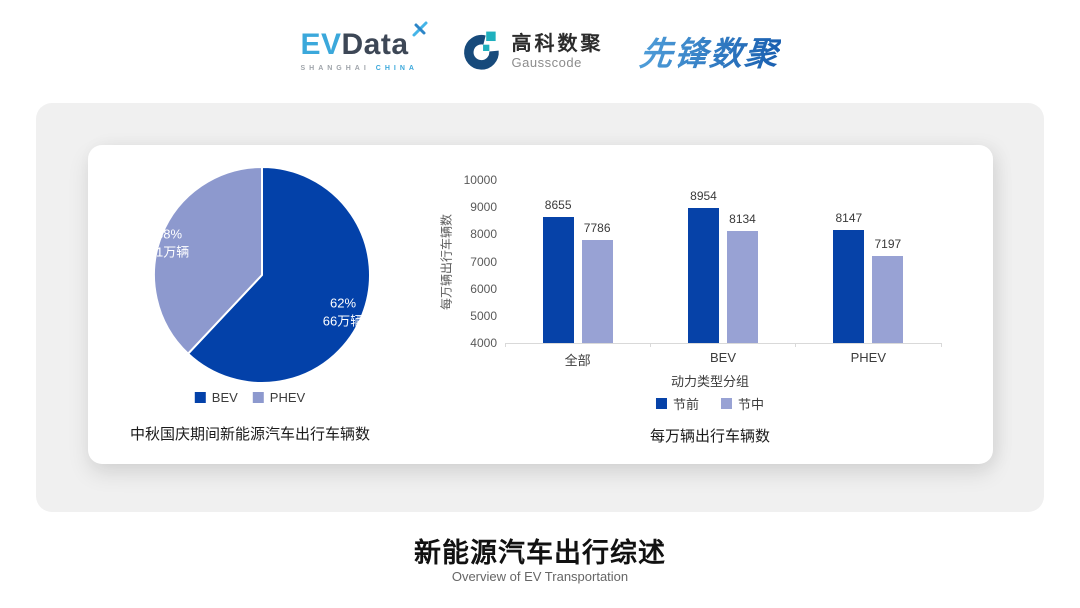  What do you see at coordinates (540, 576) in the screenshot?
I see `page-subtitle: Overview of EV Transportation` at bounding box center [540, 576].